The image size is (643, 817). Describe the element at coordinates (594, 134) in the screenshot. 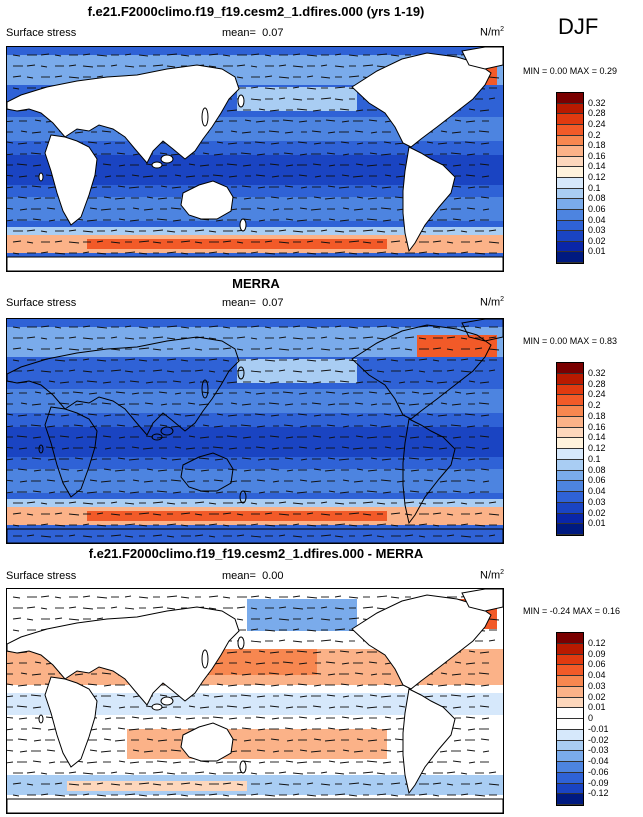

I see `colorbar-tick-label: 0.2` at that location.